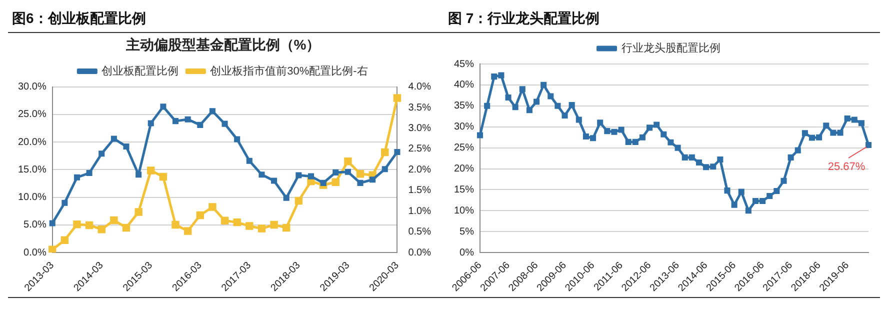 The image size is (888, 320). I want to click on y-tick-label: 0%, so click(467, 252).